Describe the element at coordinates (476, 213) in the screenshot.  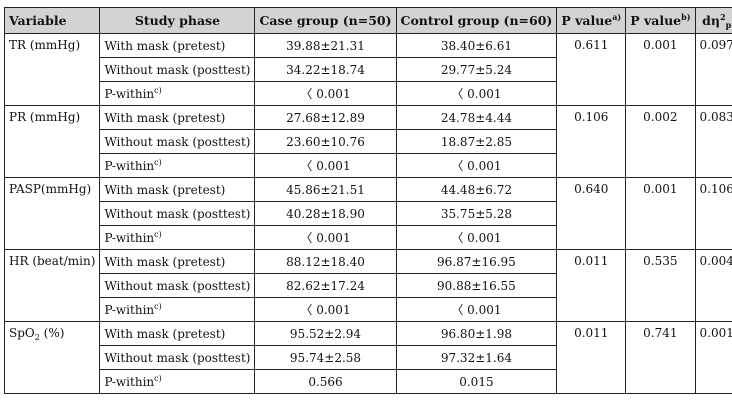
I see `control-value: 35.75±5.28` at that location.